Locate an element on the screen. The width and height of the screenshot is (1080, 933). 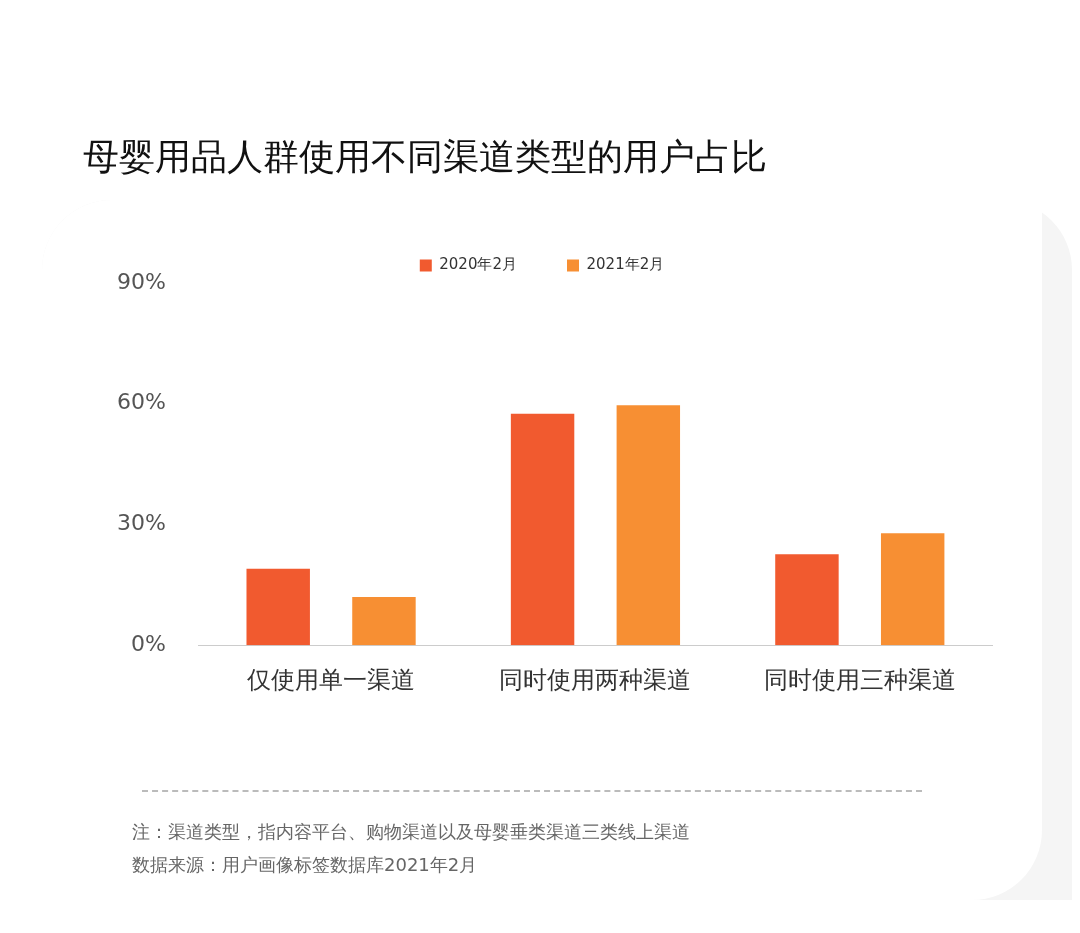
legend-label: 2020年2月 is located at coordinates (478, 264).